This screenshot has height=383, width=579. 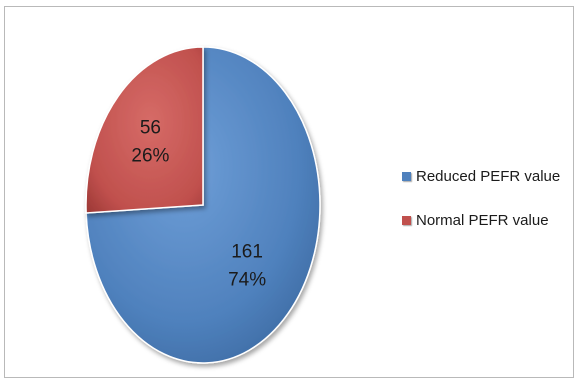 I want to click on legend-item-reduced: Reduced PEFR value, so click(x=487, y=176).